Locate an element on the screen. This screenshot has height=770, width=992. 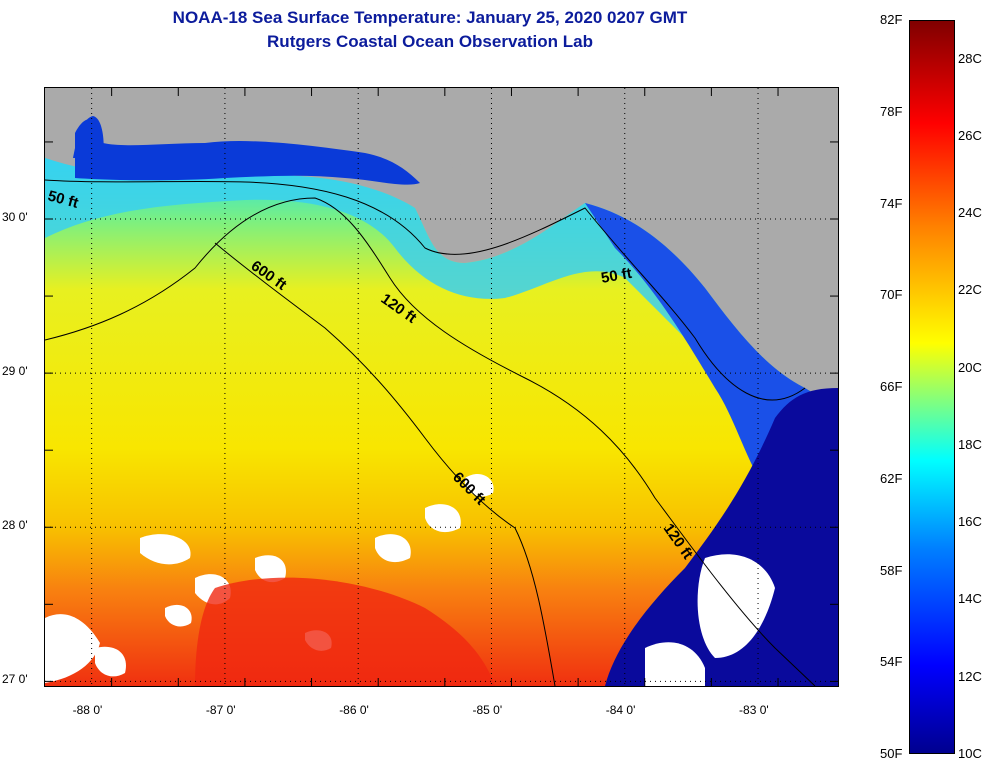
fahrenheit-label: 66F is located at coordinates (891, 386).